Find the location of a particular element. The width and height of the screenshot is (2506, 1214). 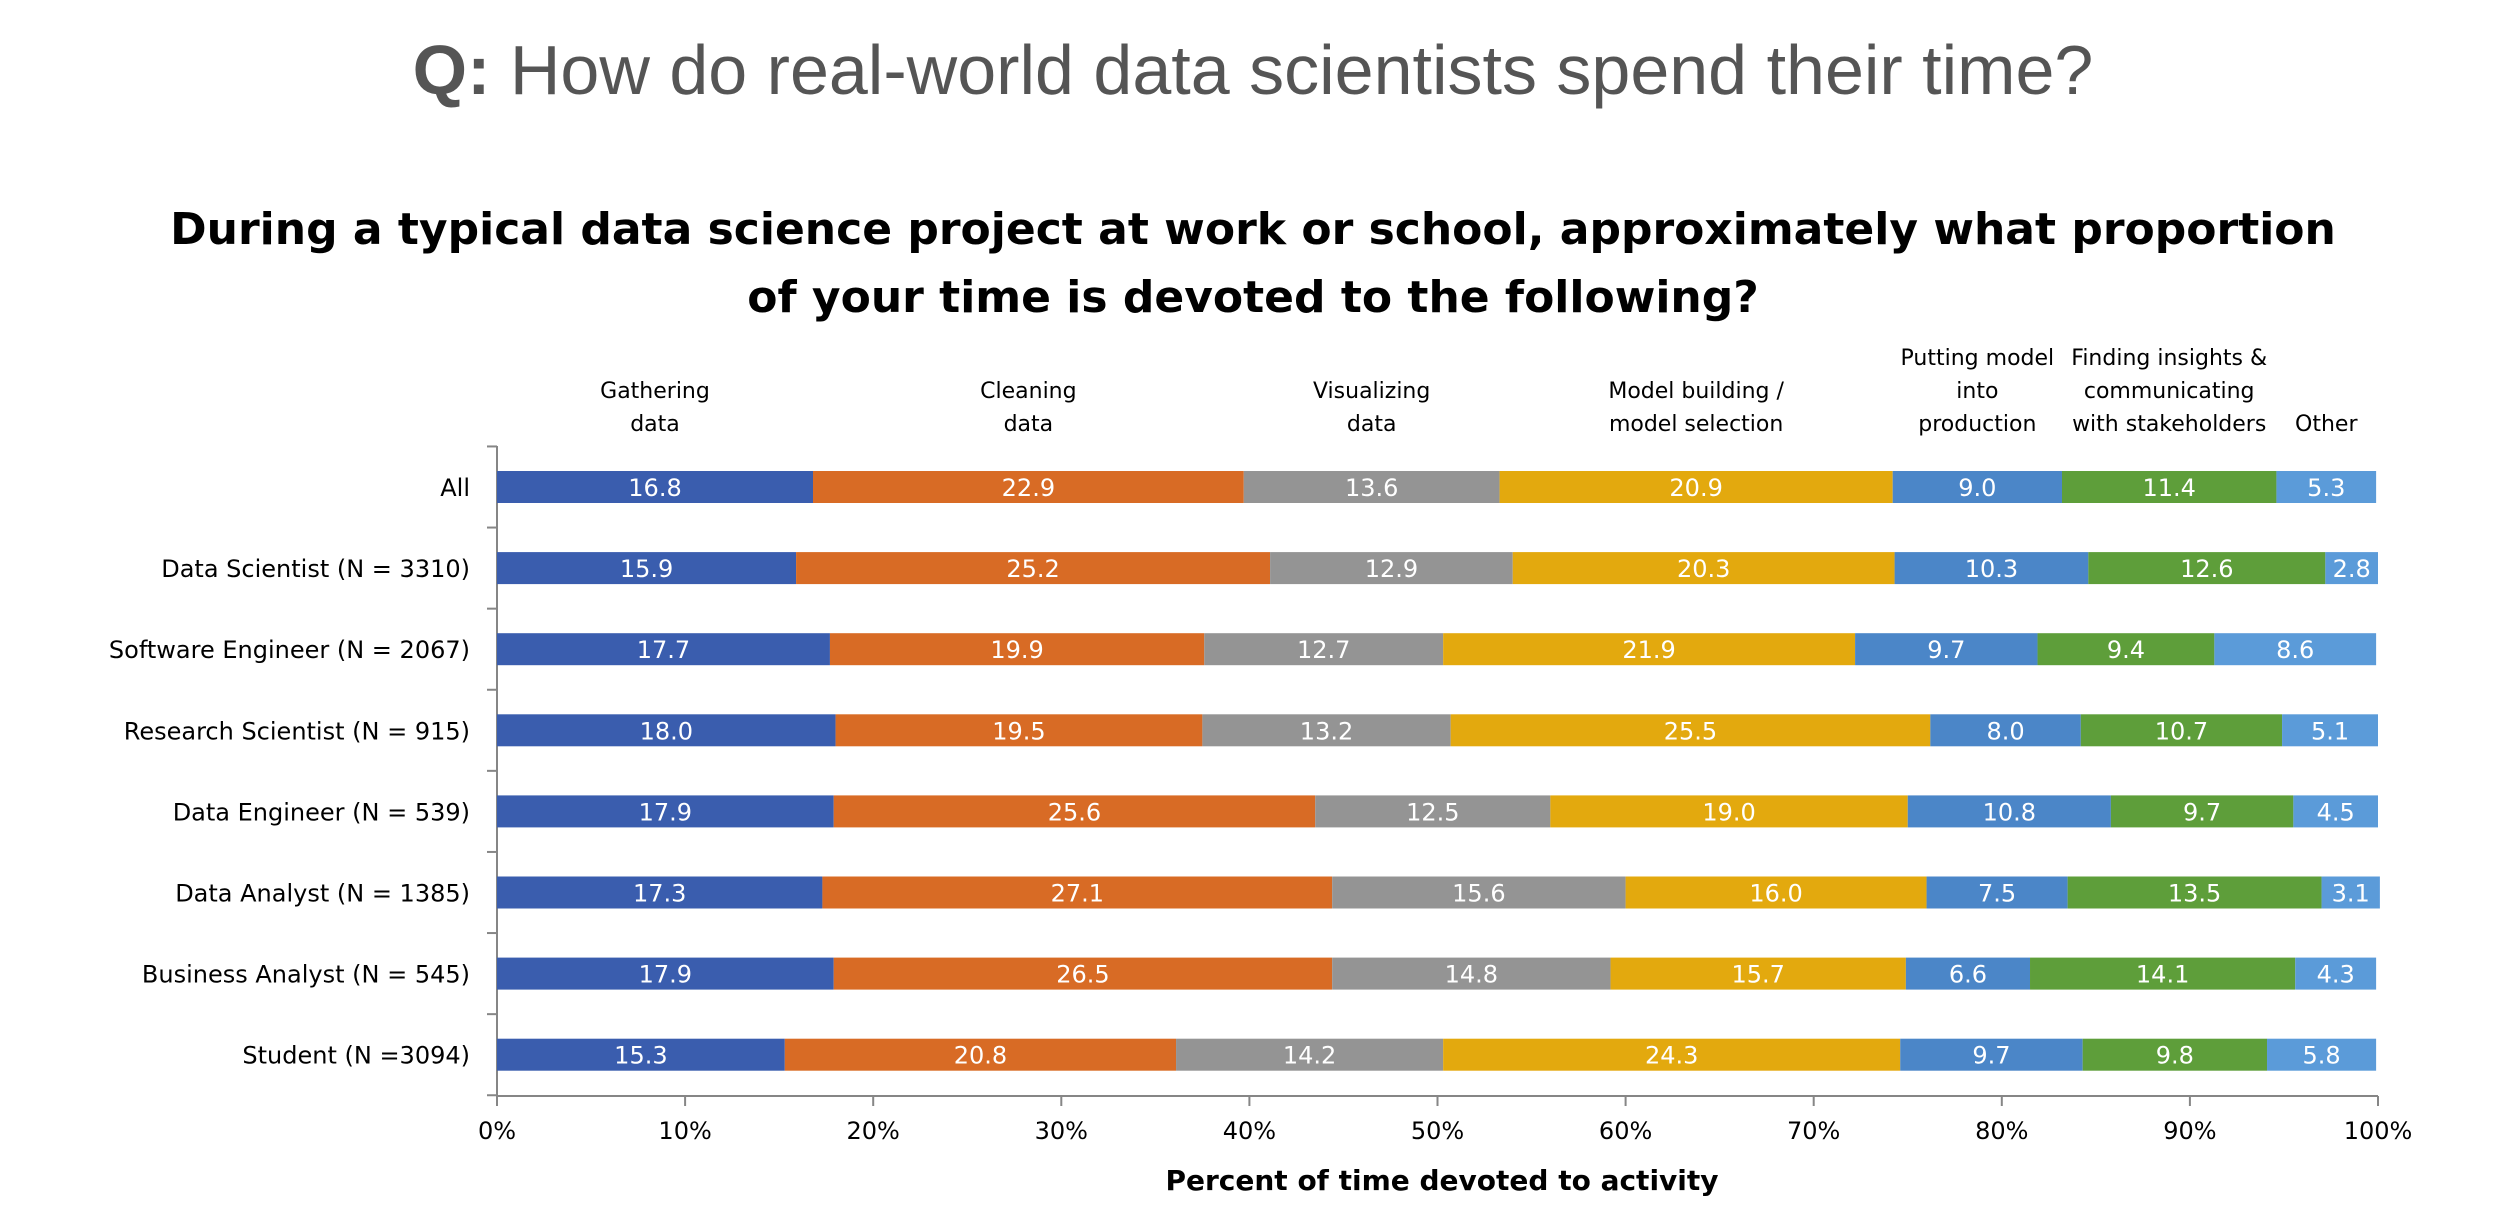

bar-value-label: 5.3 is located at coordinates (2326, 488).